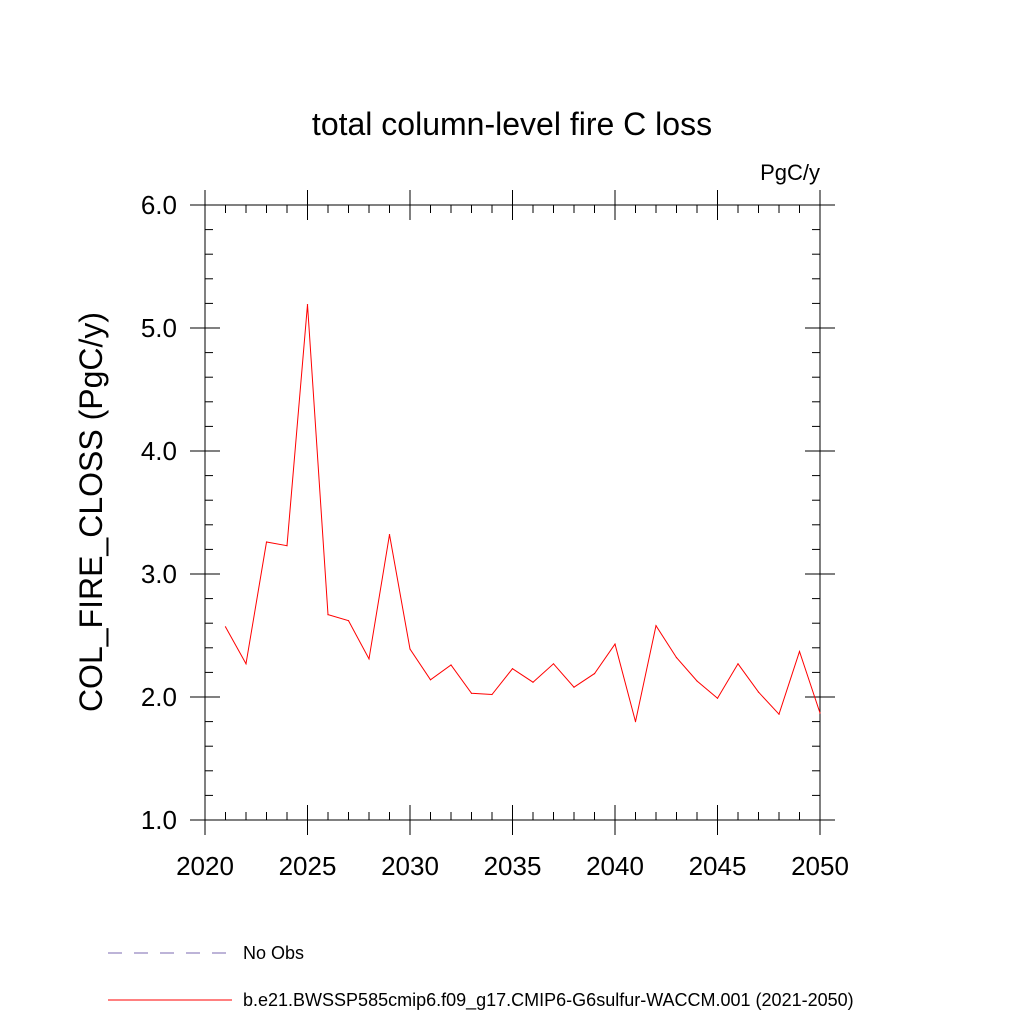  Describe the element at coordinates (308, 866) in the screenshot. I see `x-tick-label: 2025` at that location.